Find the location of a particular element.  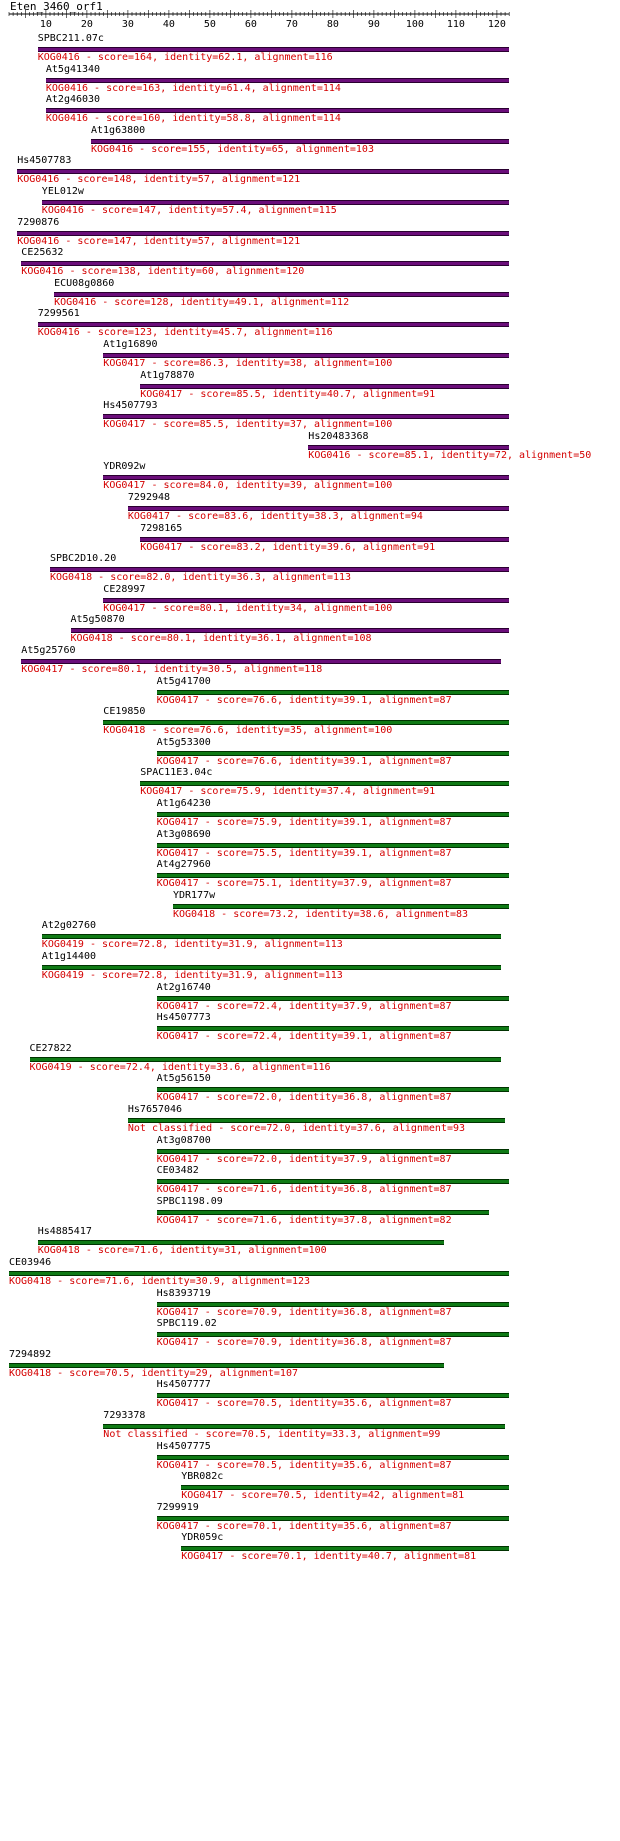

hit-name: At5g53300 is located at coordinates (183, 742).